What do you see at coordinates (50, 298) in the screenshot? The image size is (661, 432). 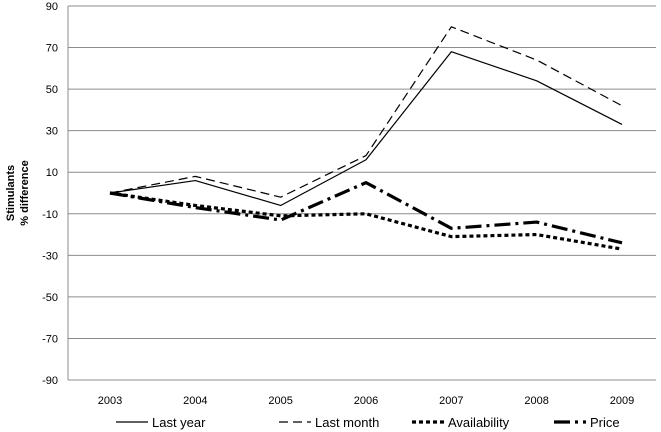 I see `y-tick-label: -50` at bounding box center [50, 298].